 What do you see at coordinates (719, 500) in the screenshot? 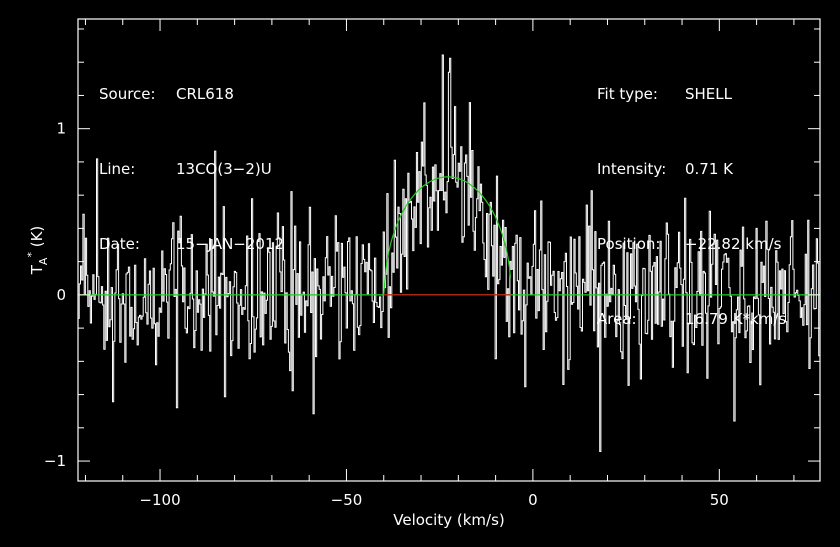
I see `x-tick-label: 50` at bounding box center [719, 500].